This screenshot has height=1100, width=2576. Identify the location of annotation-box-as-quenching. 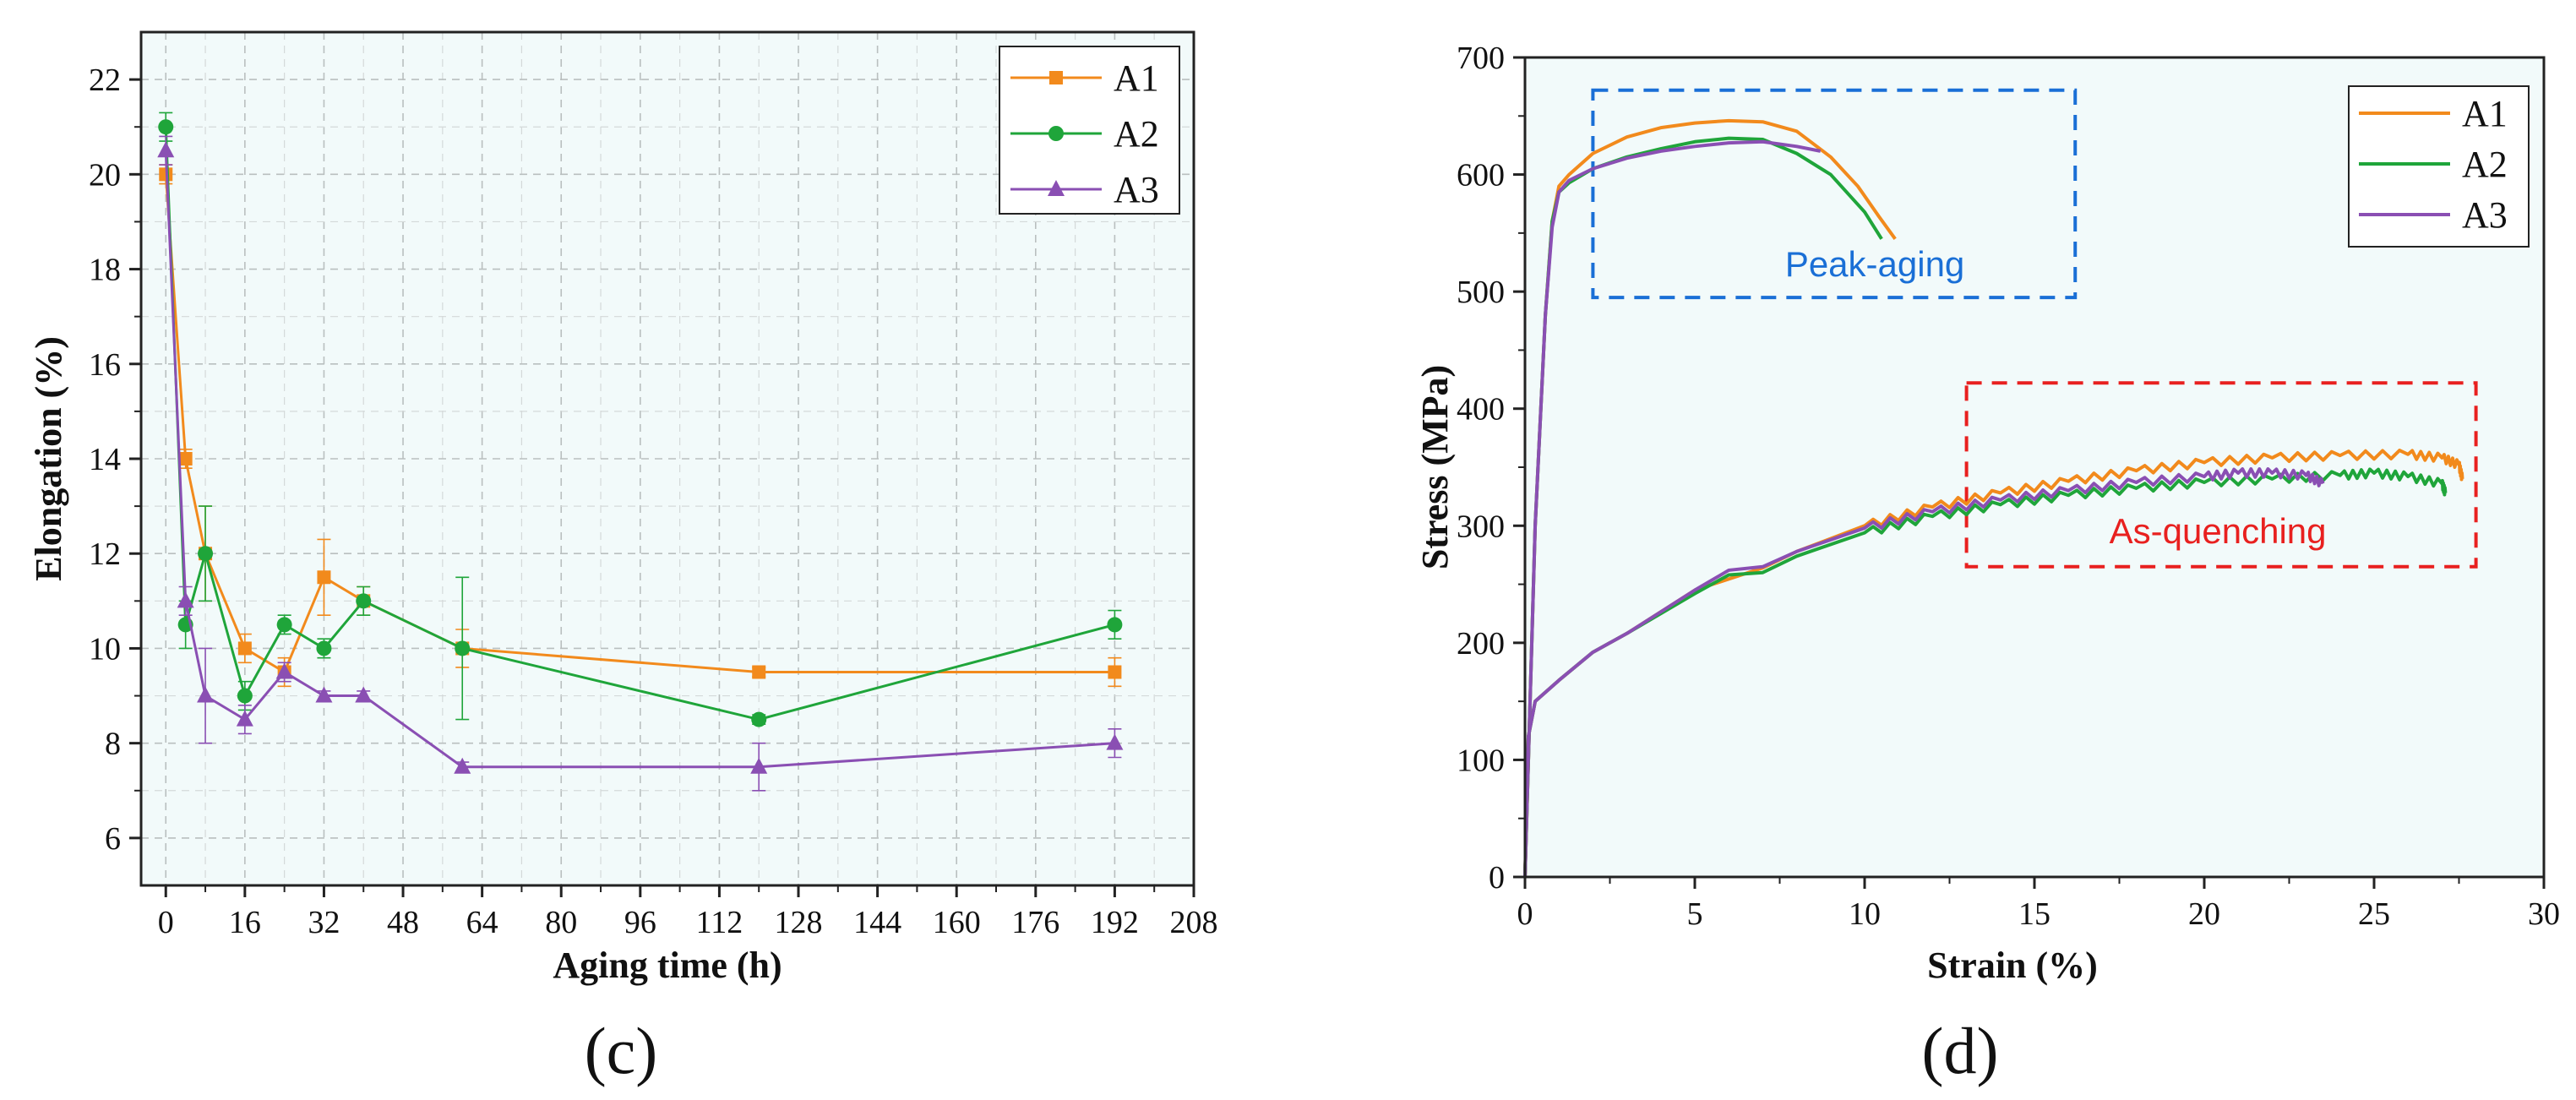
(2221, 475).